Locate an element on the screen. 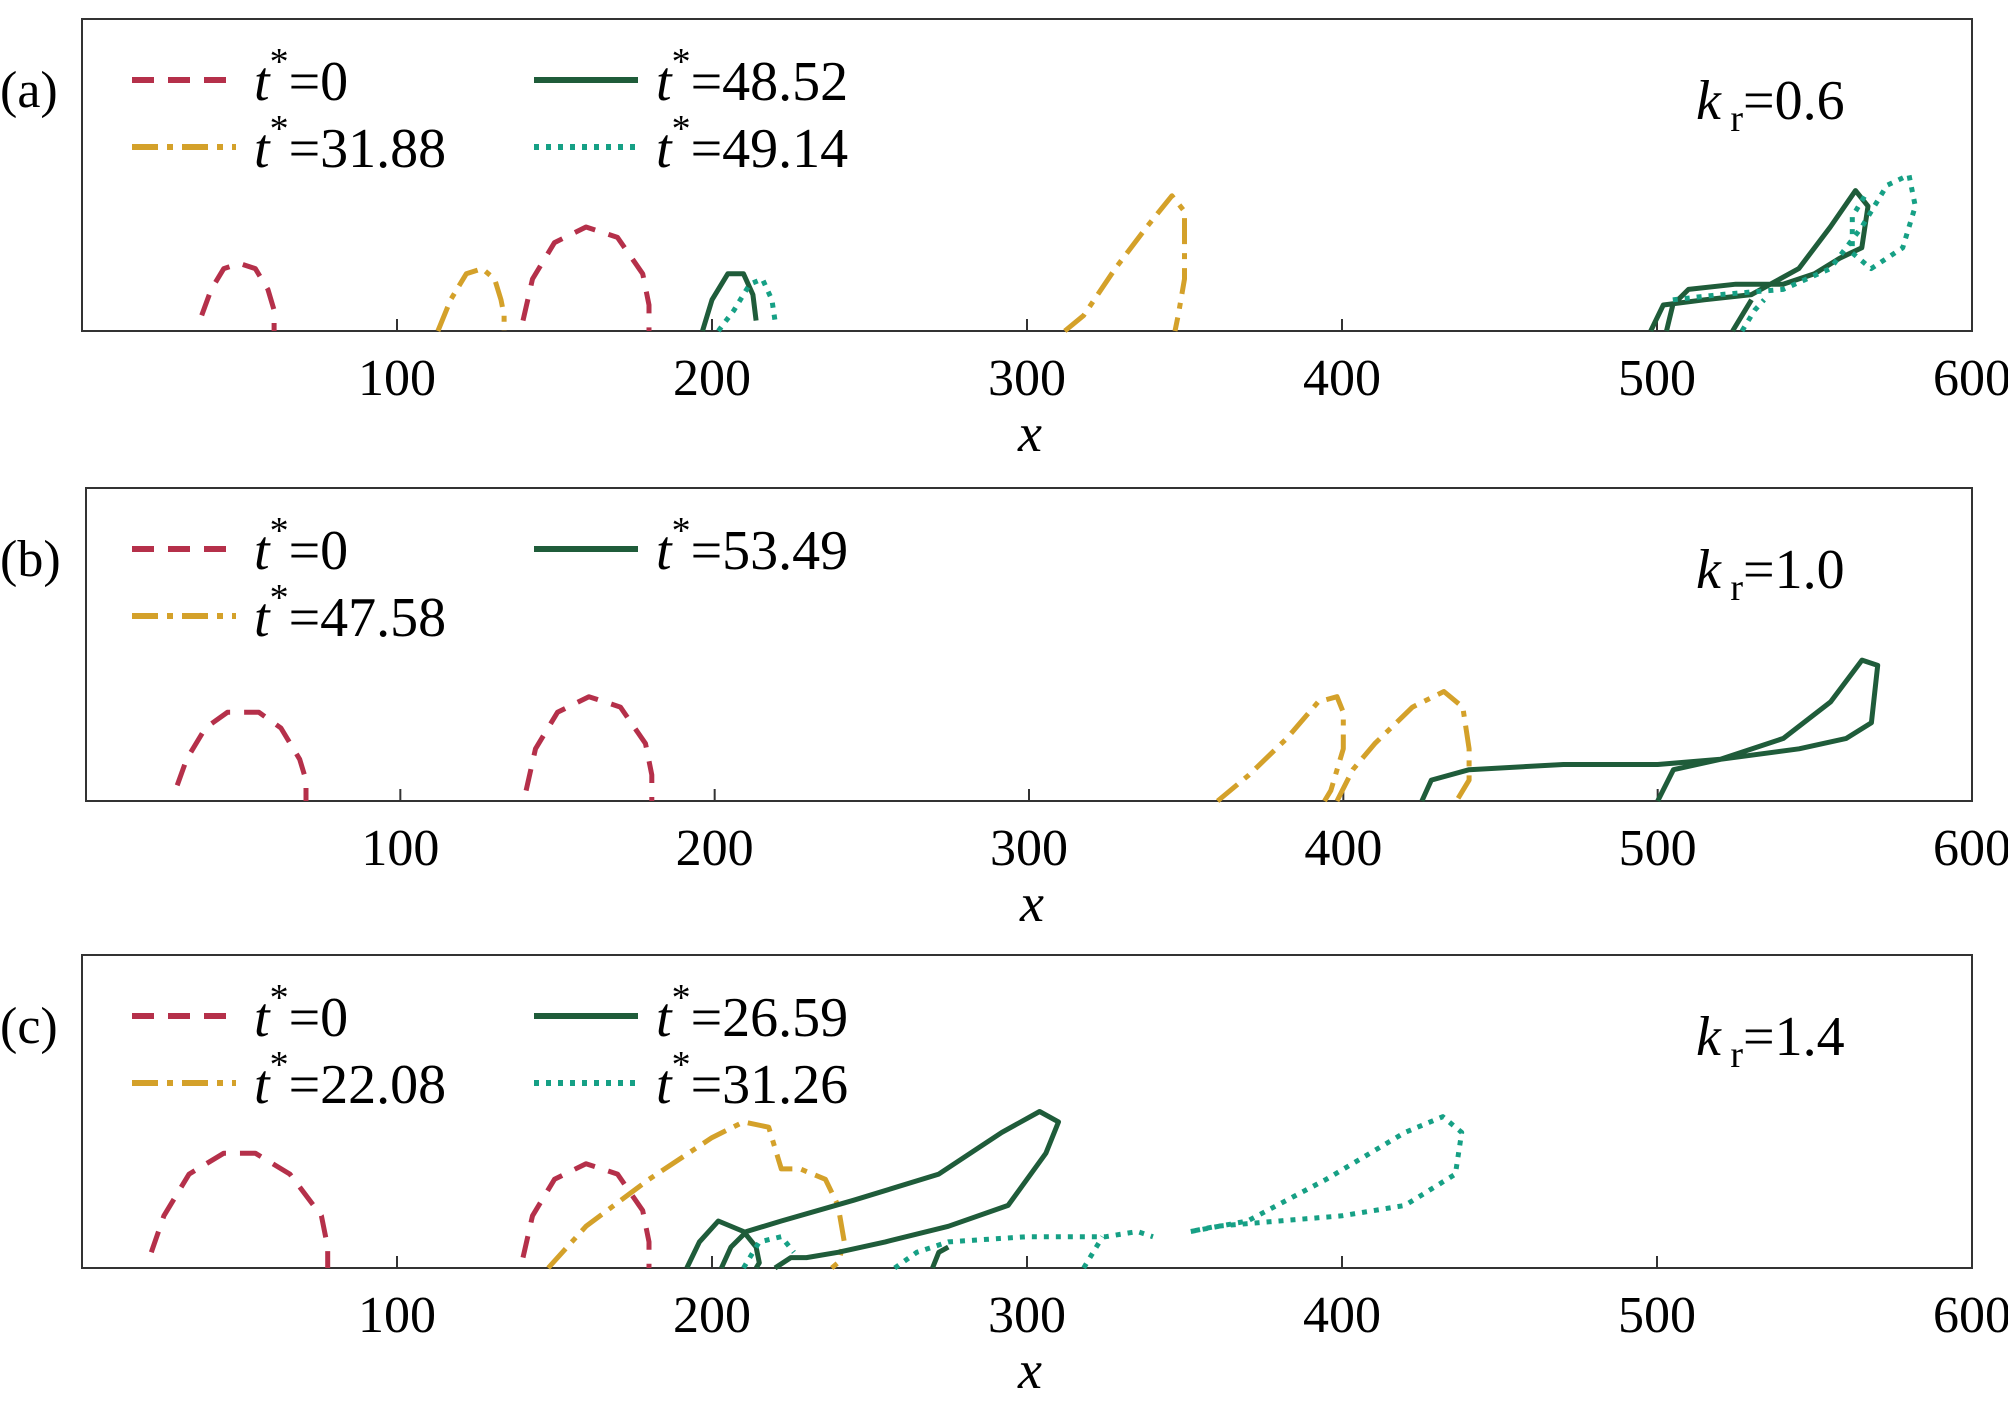  legend-label: t*=53.49 is located at coordinates (752, 546).